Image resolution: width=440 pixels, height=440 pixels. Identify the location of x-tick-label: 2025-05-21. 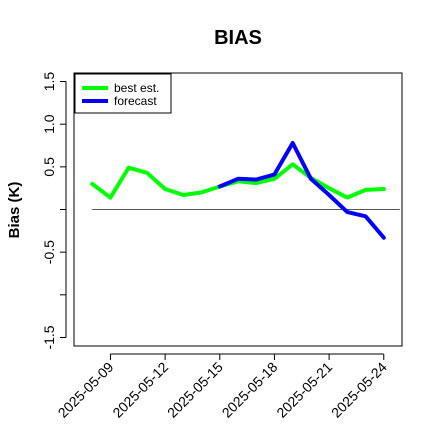
(304, 390).